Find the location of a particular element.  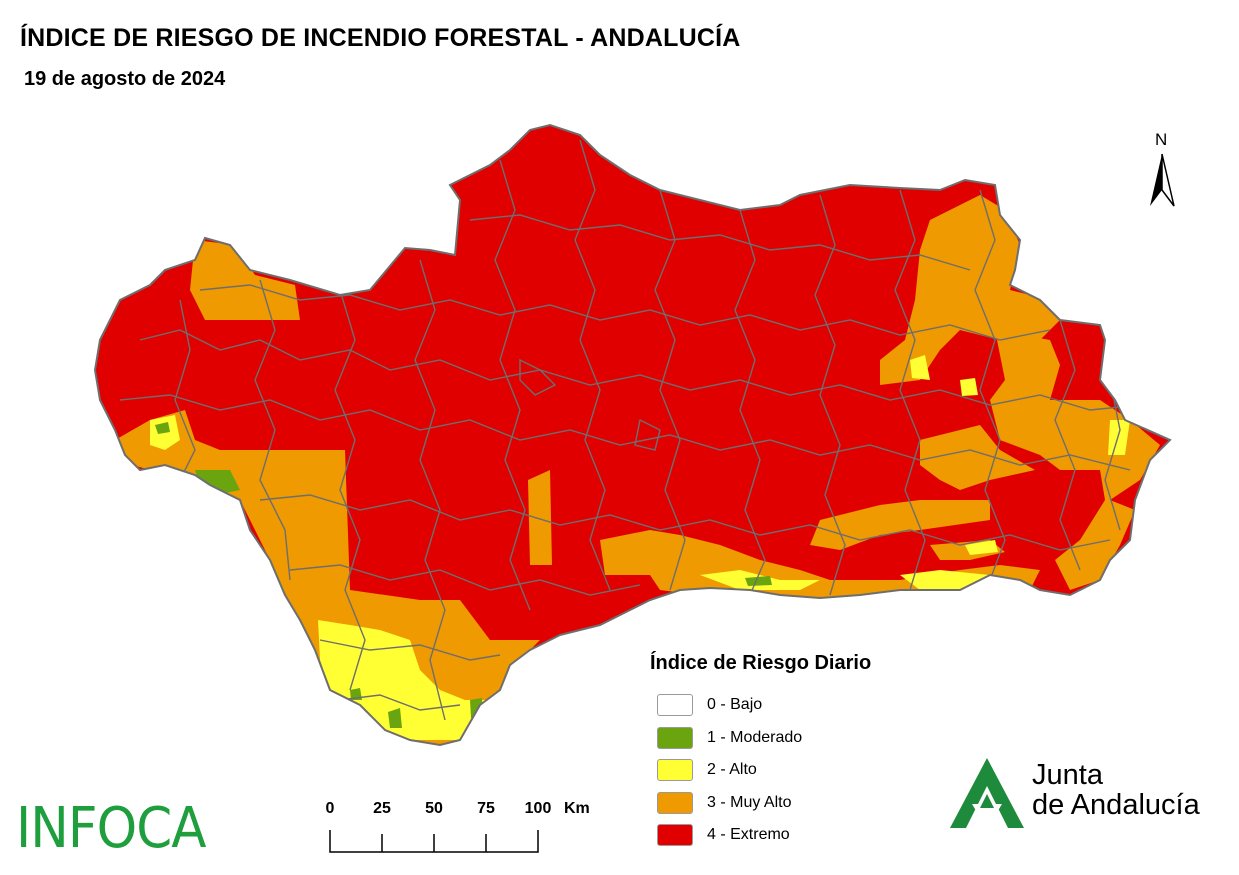

legend-label: 4 - Extremo is located at coordinates (748, 835).